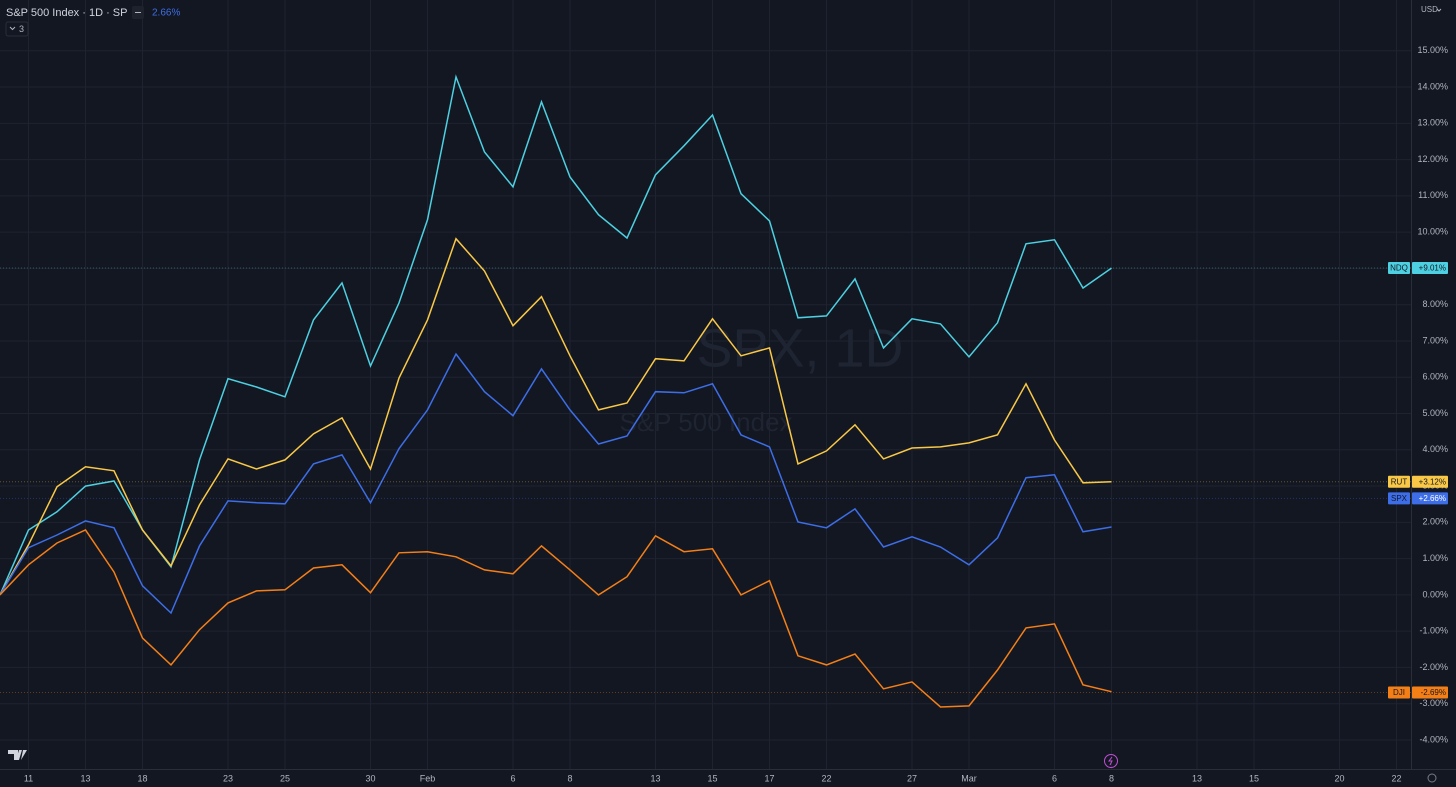 This screenshot has height=787, width=1456. I want to click on y-tick-label: 15.00%, so click(1432, 50).